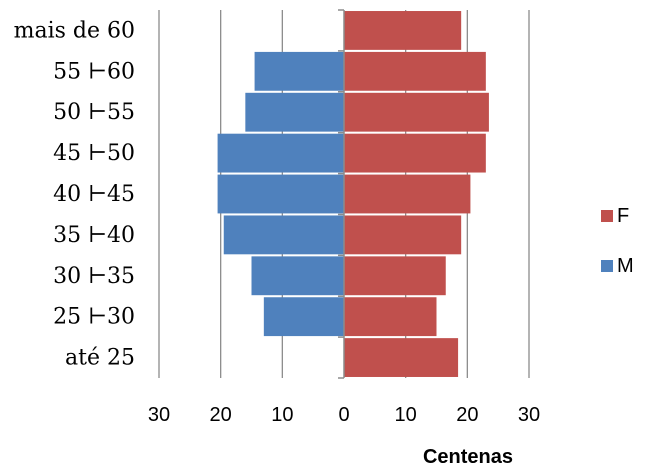 The image size is (664, 472). What do you see at coordinates (74, 30) in the screenshot?
I see `category-label: mais de 60` at bounding box center [74, 30].